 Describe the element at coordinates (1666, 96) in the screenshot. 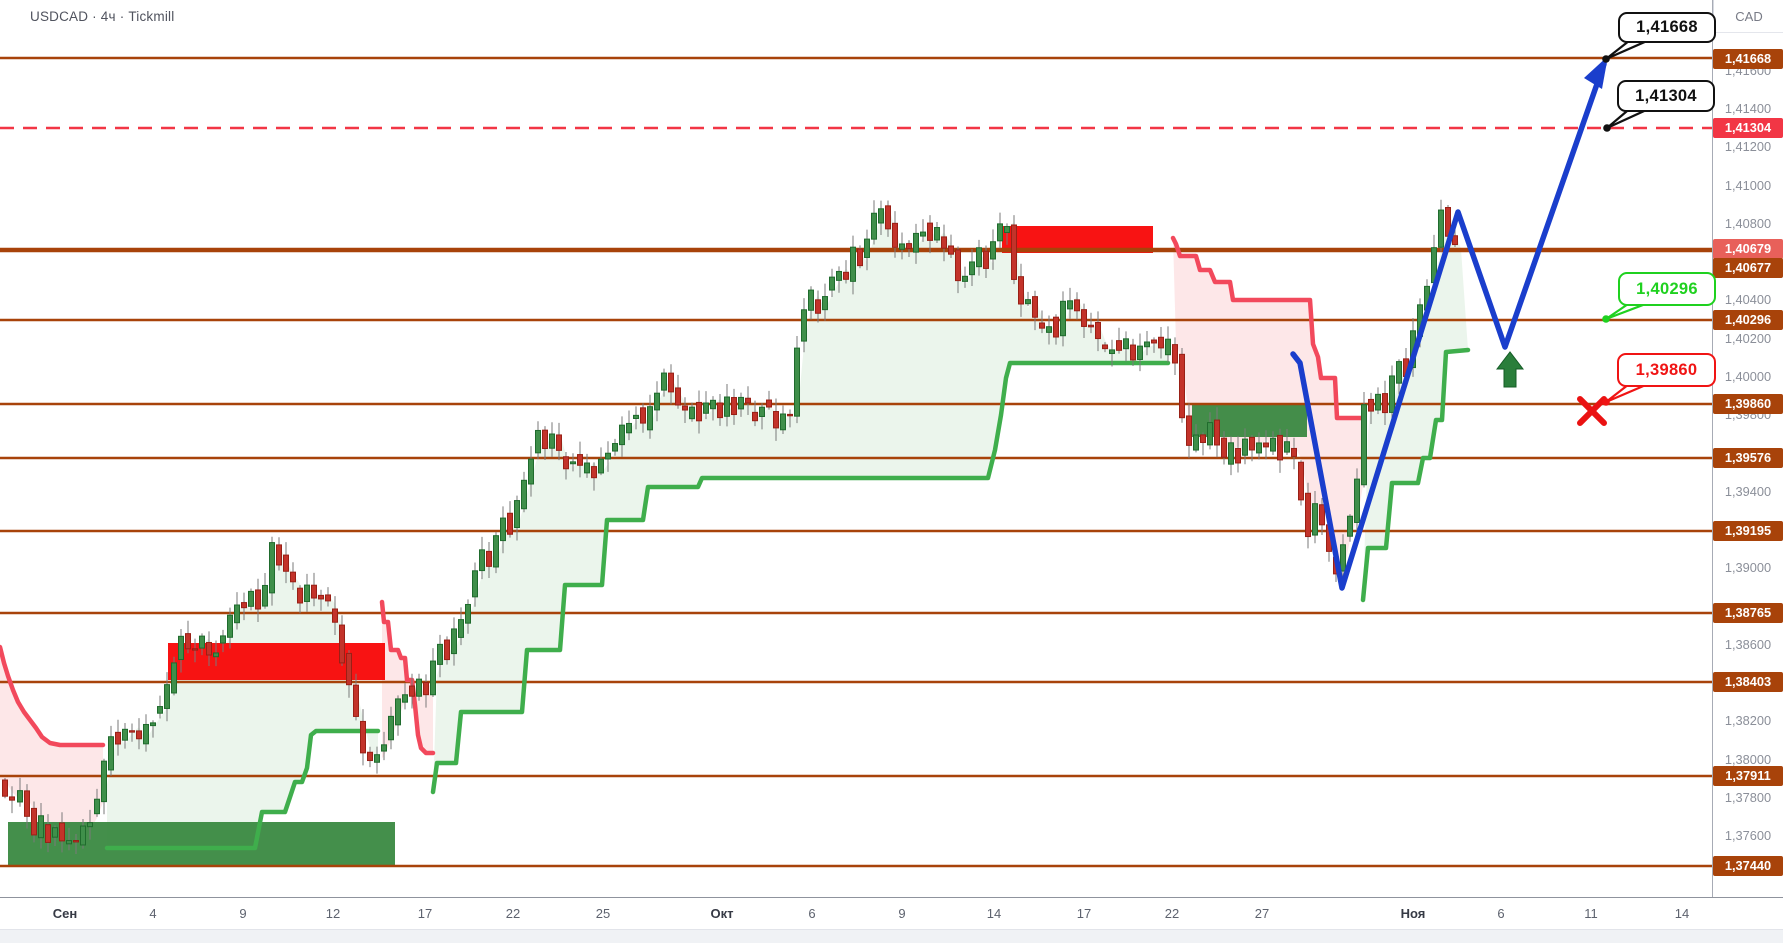

I see `price-callout: 1,41304` at that location.